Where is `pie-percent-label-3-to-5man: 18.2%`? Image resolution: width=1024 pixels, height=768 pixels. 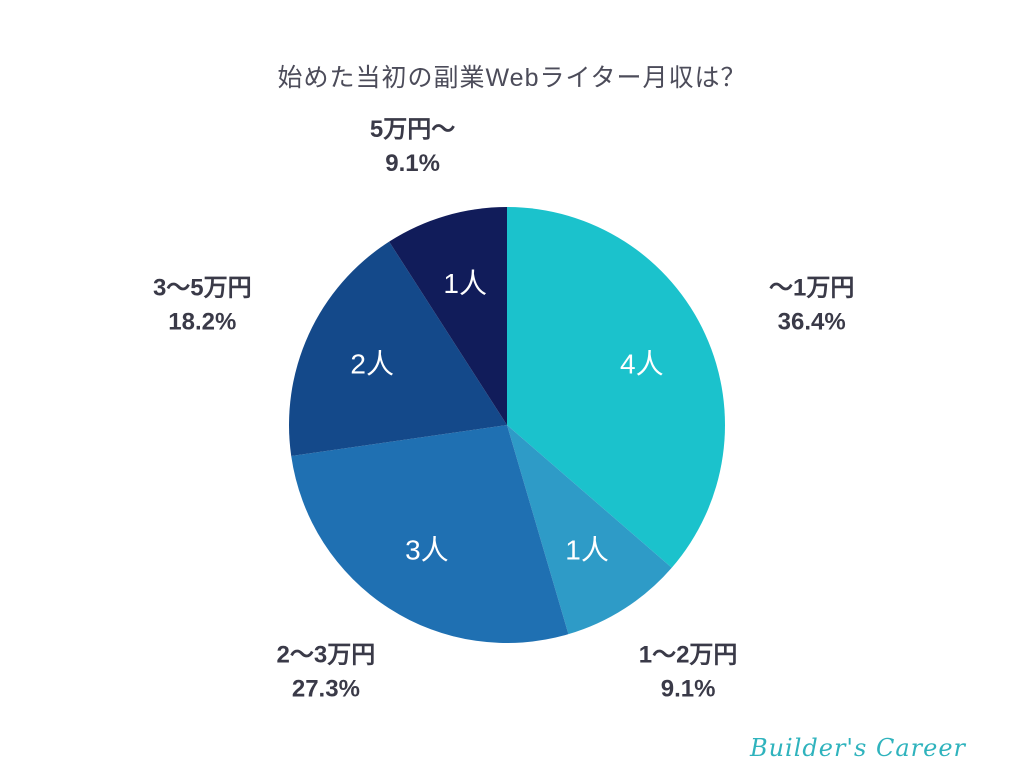
pie-percent-label-3-to-5man: 18.2% is located at coordinates (202, 322).